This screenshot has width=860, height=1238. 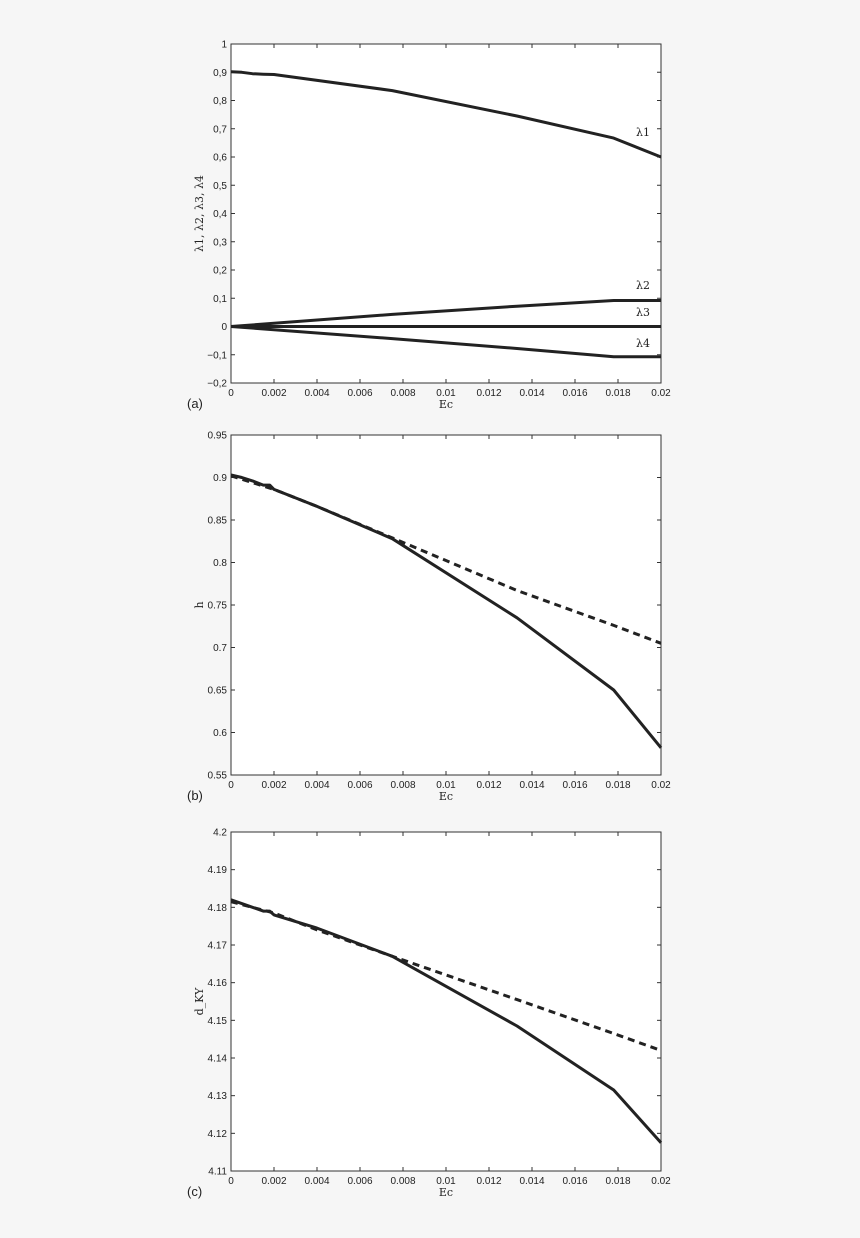 What do you see at coordinates (218, 983) in the screenshot?
I see `y-tick-label: 4.16` at bounding box center [218, 983].